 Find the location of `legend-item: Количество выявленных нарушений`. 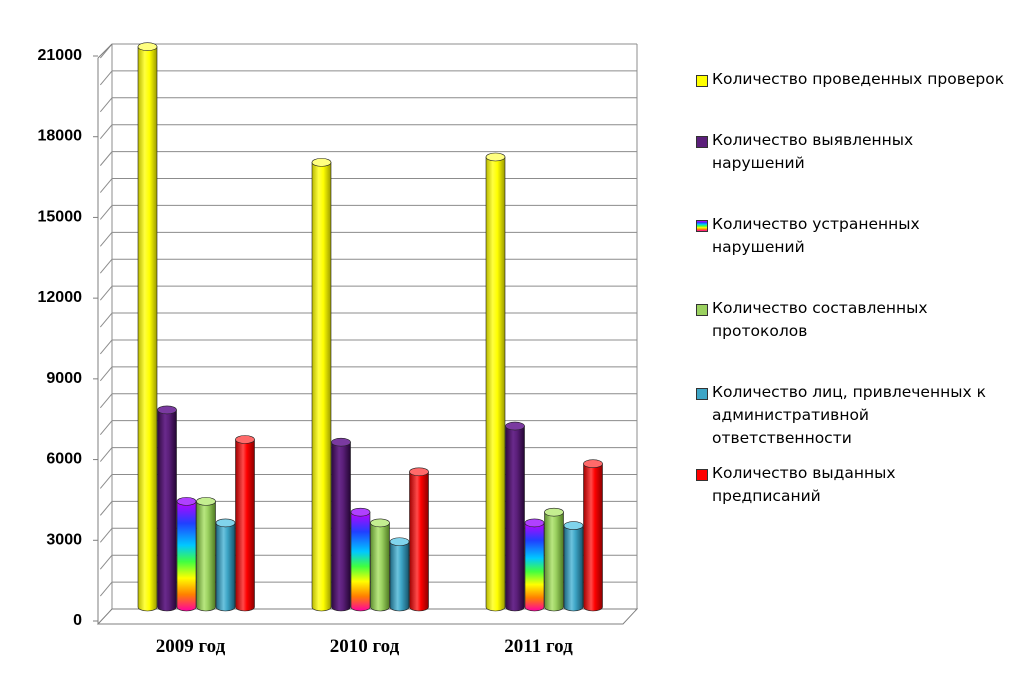

legend-item: Количество выявленных нарушений is located at coordinates (851, 152).